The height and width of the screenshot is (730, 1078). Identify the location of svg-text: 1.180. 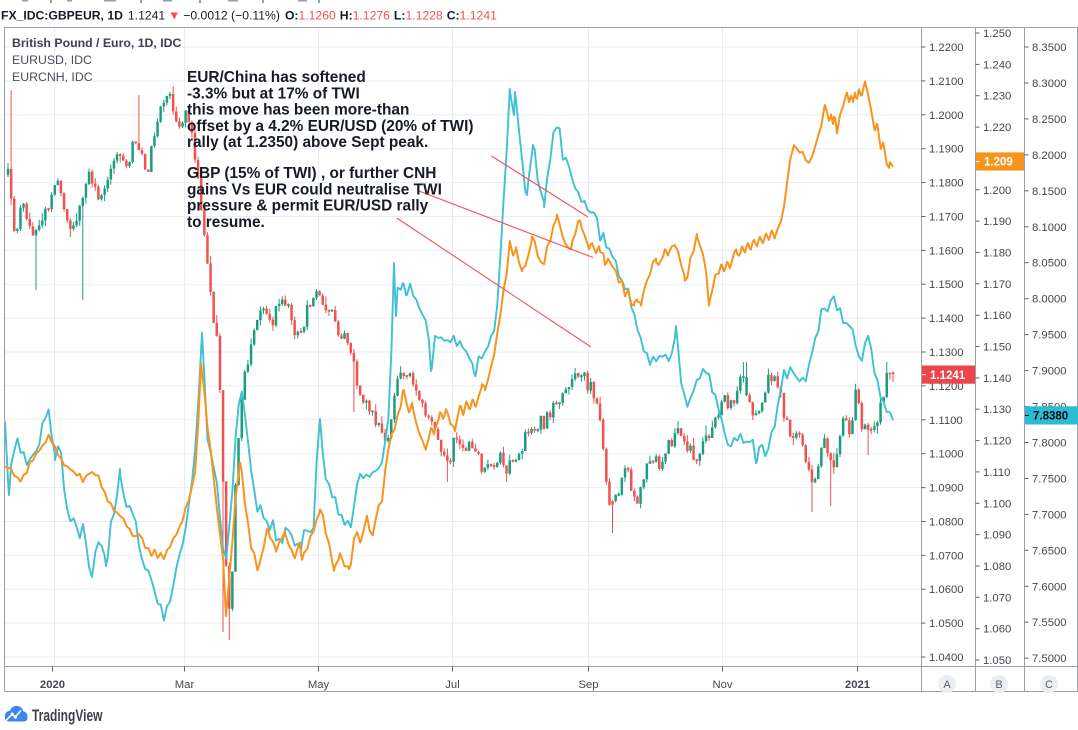
(997, 254).